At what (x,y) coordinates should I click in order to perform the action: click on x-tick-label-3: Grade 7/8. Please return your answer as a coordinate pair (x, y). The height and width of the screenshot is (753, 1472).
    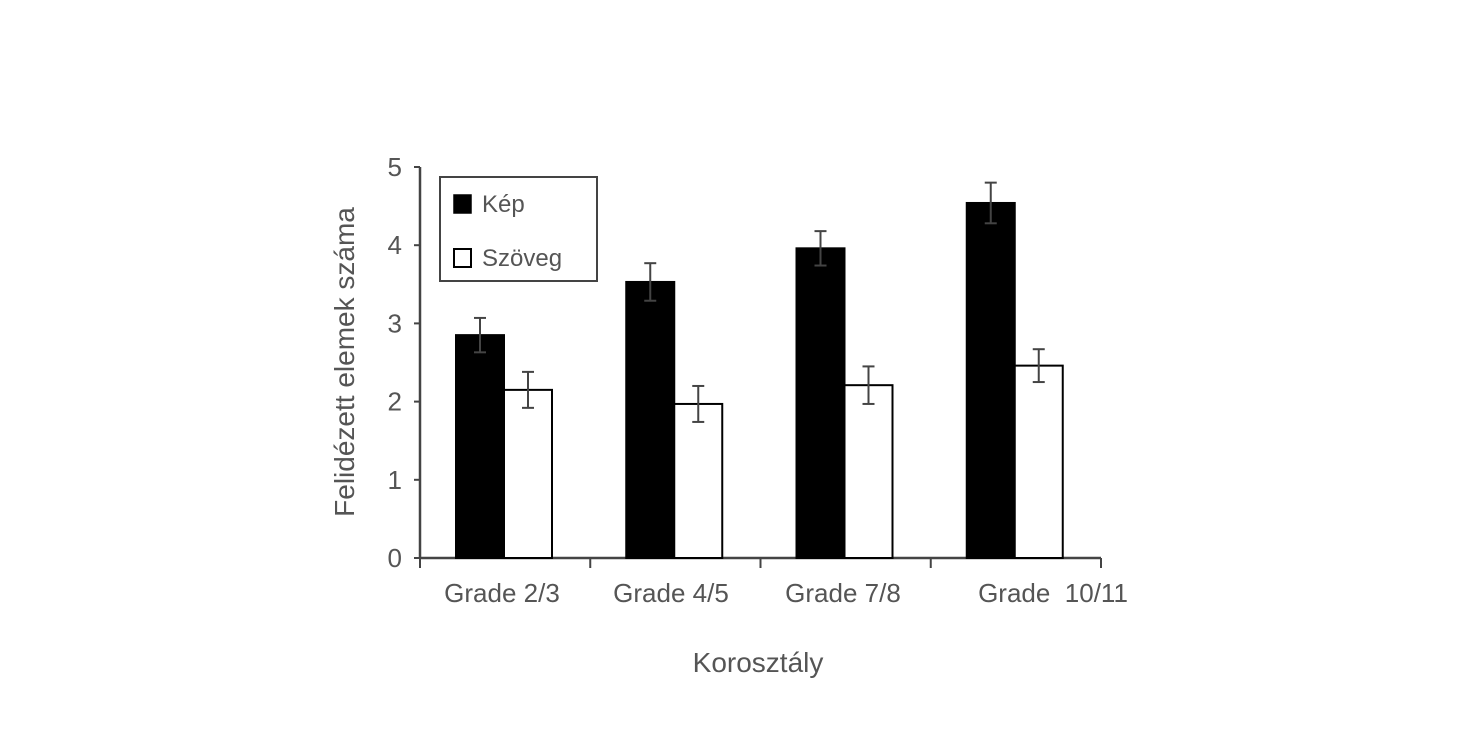
    Looking at the image, I should click on (843, 593).